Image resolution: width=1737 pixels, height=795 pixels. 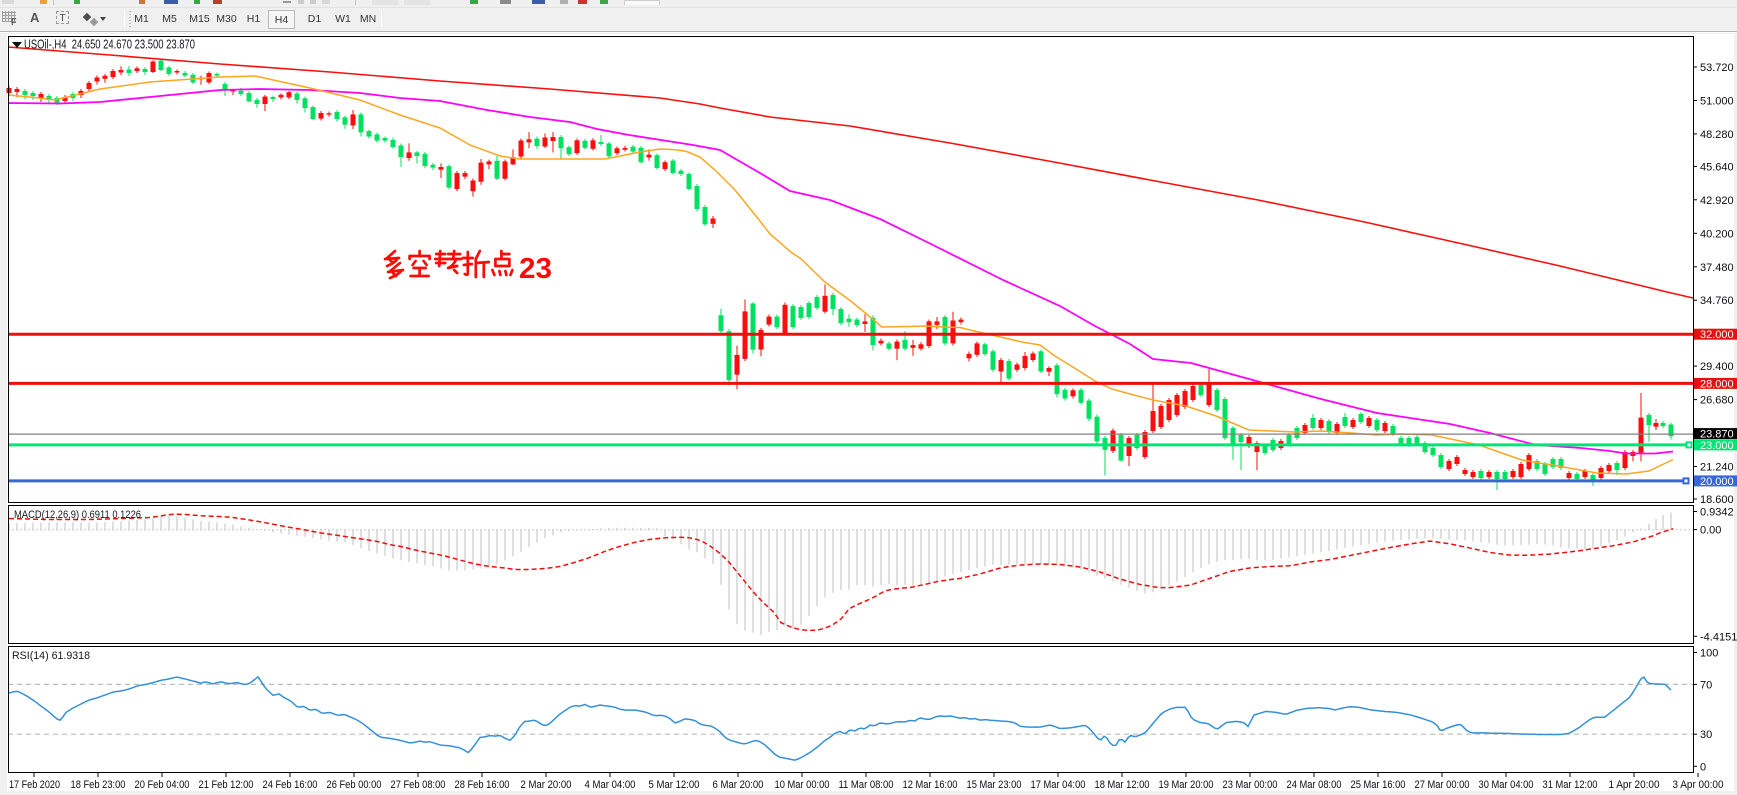 What do you see at coordinates (290, 785) in the screenshot?
I see `svg-text: 24 Feb 16:00` at bounding box center [290, 785].